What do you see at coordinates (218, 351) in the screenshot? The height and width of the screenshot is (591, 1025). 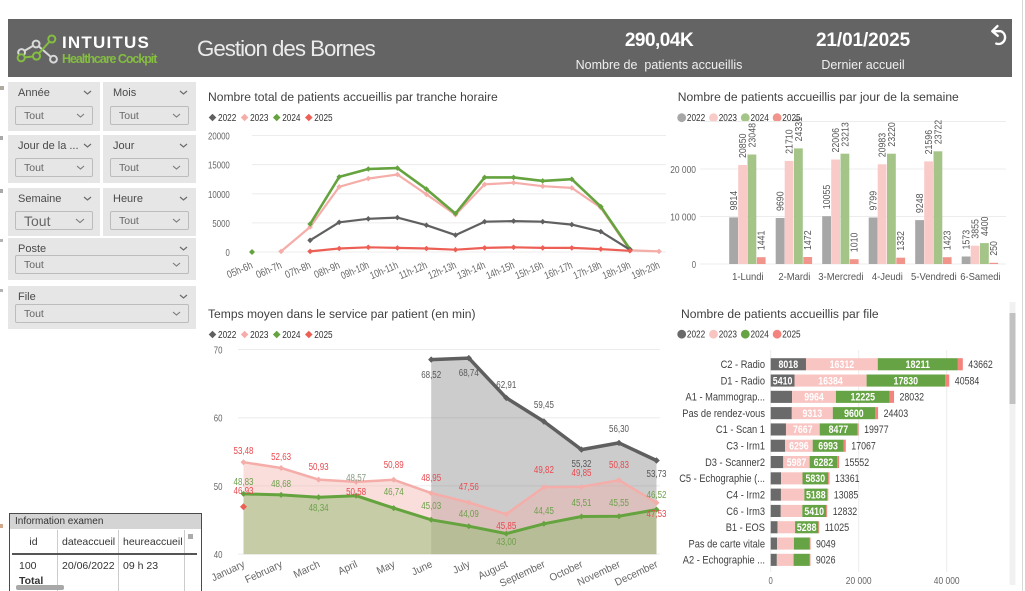 I see `svg-text: 70` at bounding box center [218, 351].